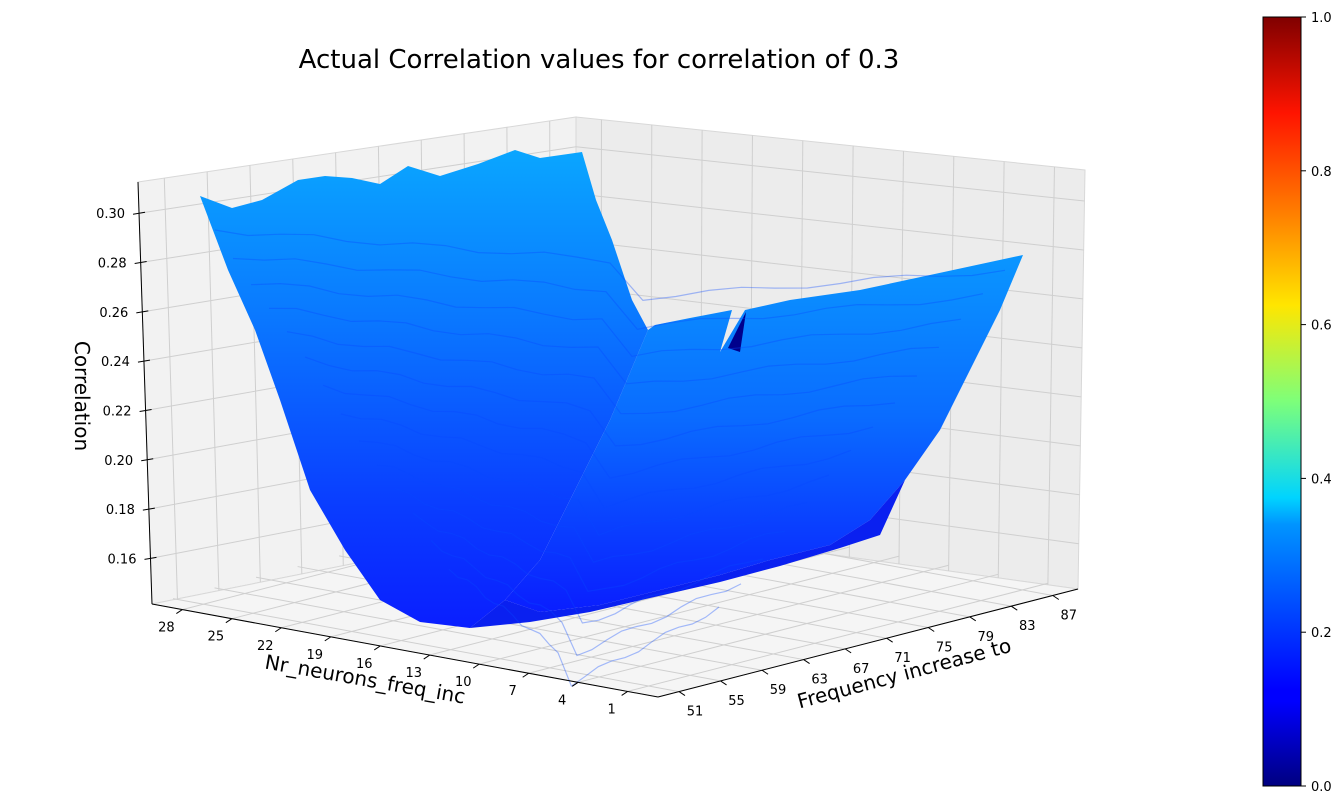 The width and height of the screenshot is (1341, 804). I want to click on y-tick-label: 22, so click(265, 646).